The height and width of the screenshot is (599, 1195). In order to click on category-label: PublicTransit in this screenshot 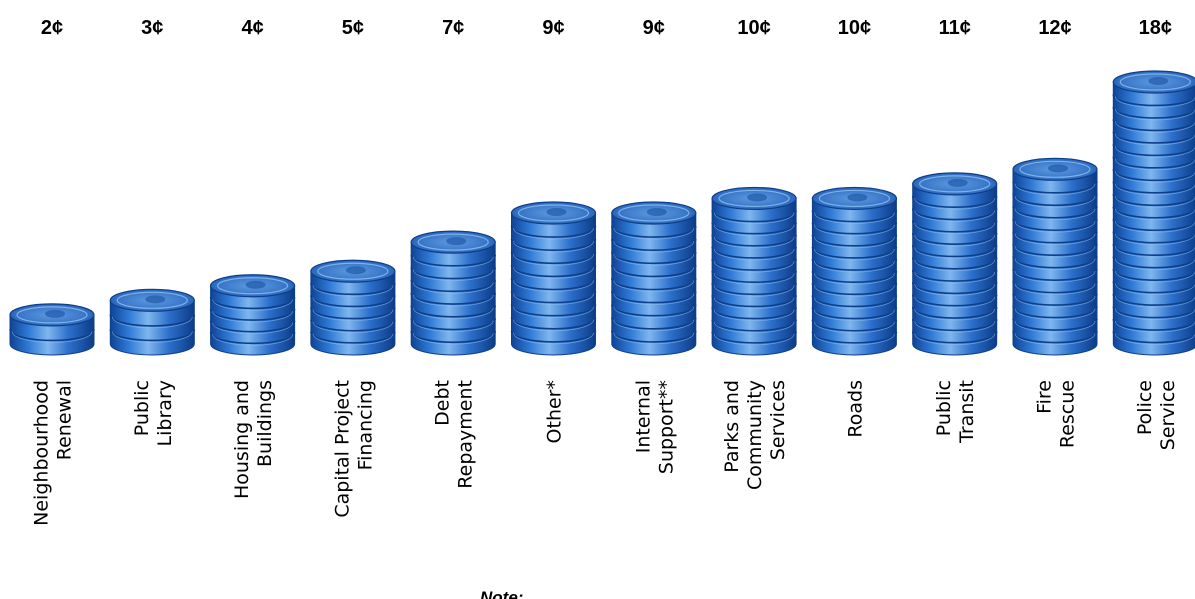, I will do `click(955, 412)`.